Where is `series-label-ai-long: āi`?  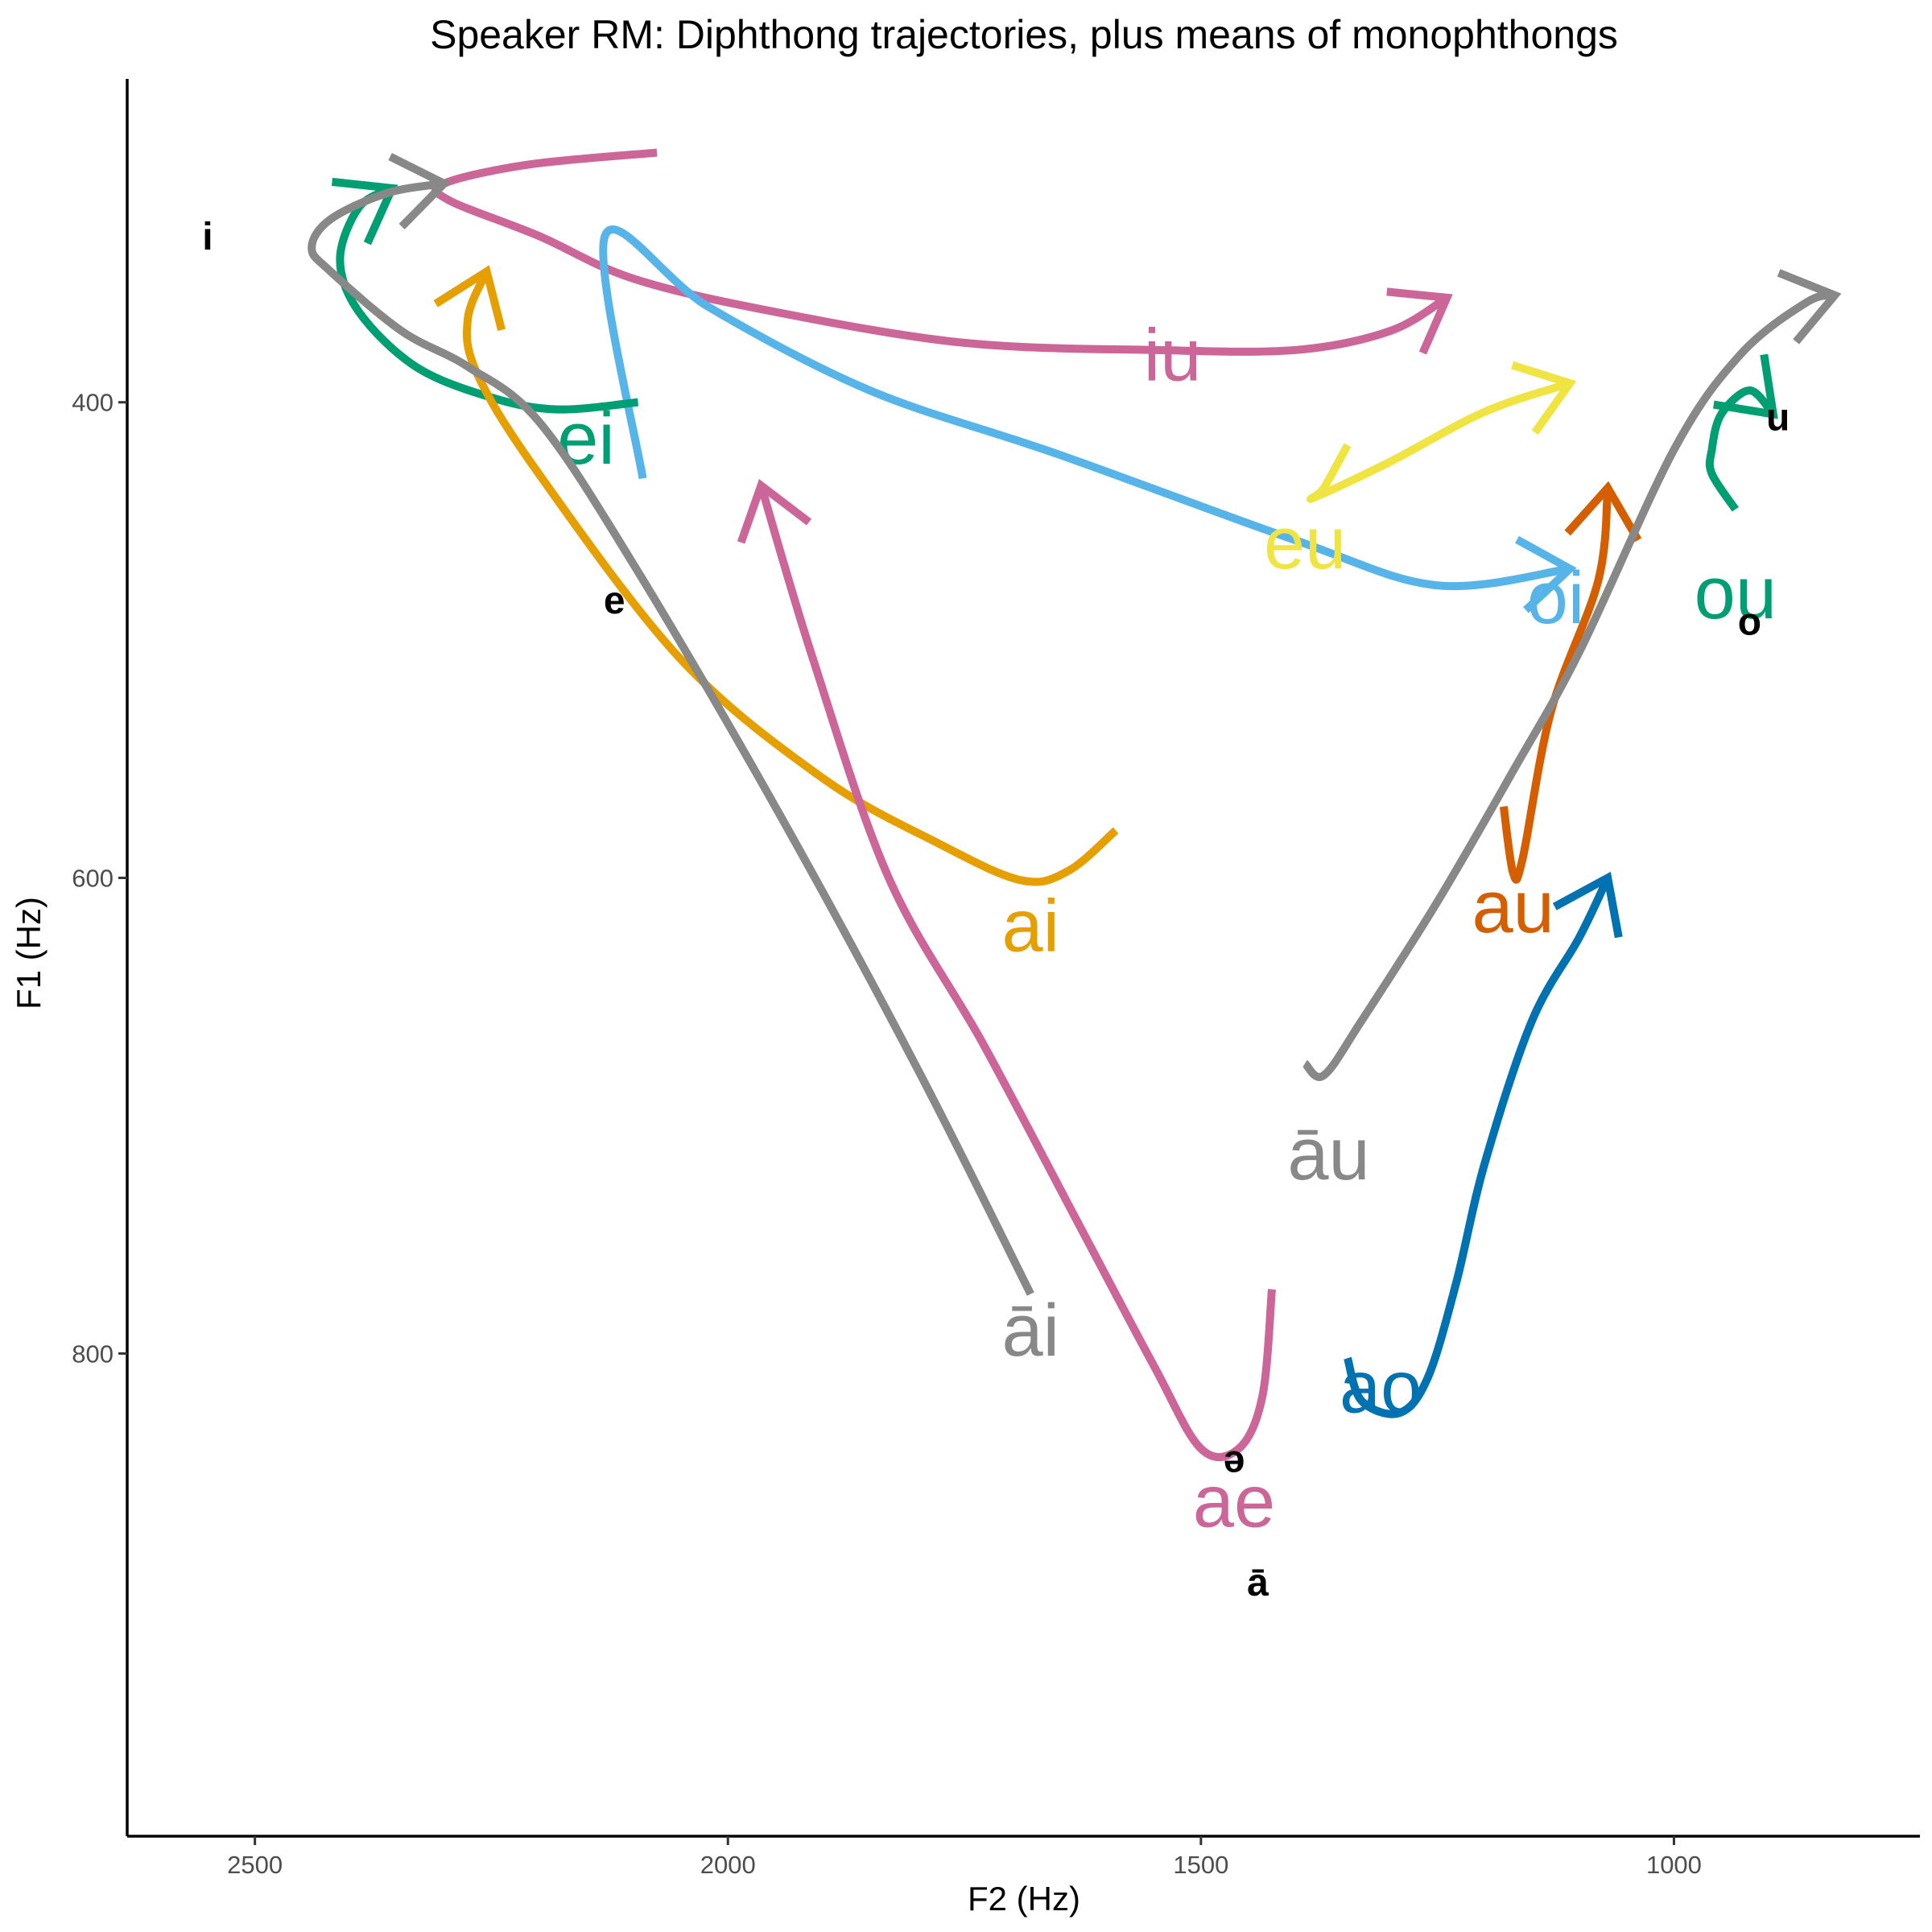
series-label-ai-long: āi is located at coordinates (1031, 1331).